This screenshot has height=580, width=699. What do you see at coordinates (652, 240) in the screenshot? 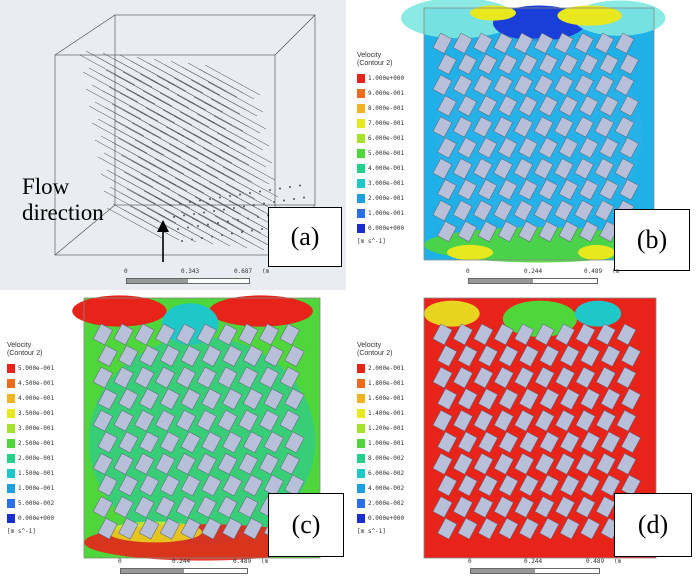
I see `panel-b-label: (b)` at bounding box center [652, 240].